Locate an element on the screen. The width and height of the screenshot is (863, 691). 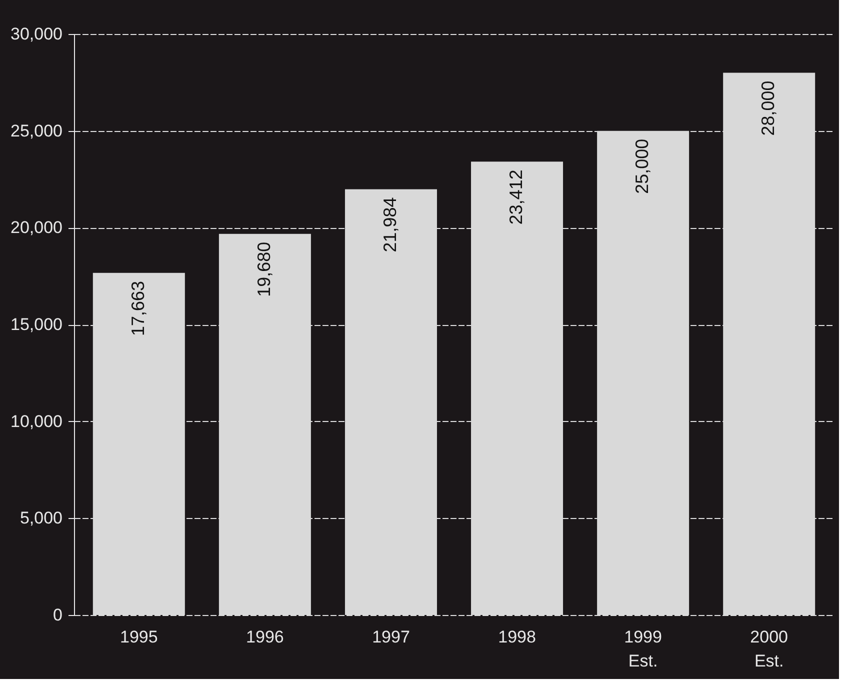
y-tick-label: 5,000 is located at coordinates (41, 518).